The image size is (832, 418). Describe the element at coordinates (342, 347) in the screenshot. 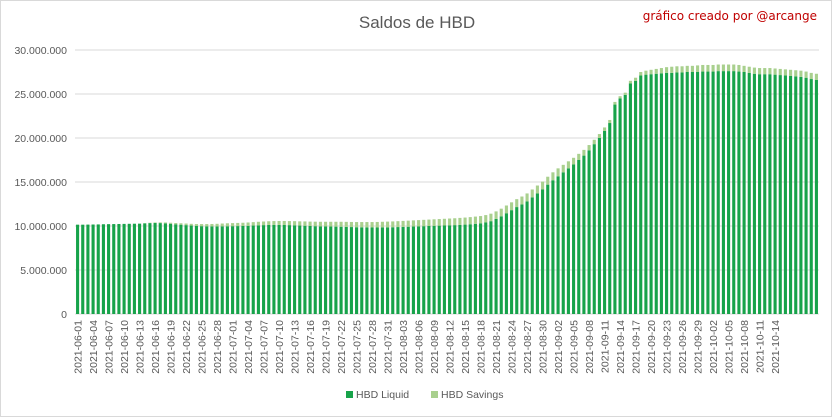

I see `x-tick-label: 2021-07-22` at that location.